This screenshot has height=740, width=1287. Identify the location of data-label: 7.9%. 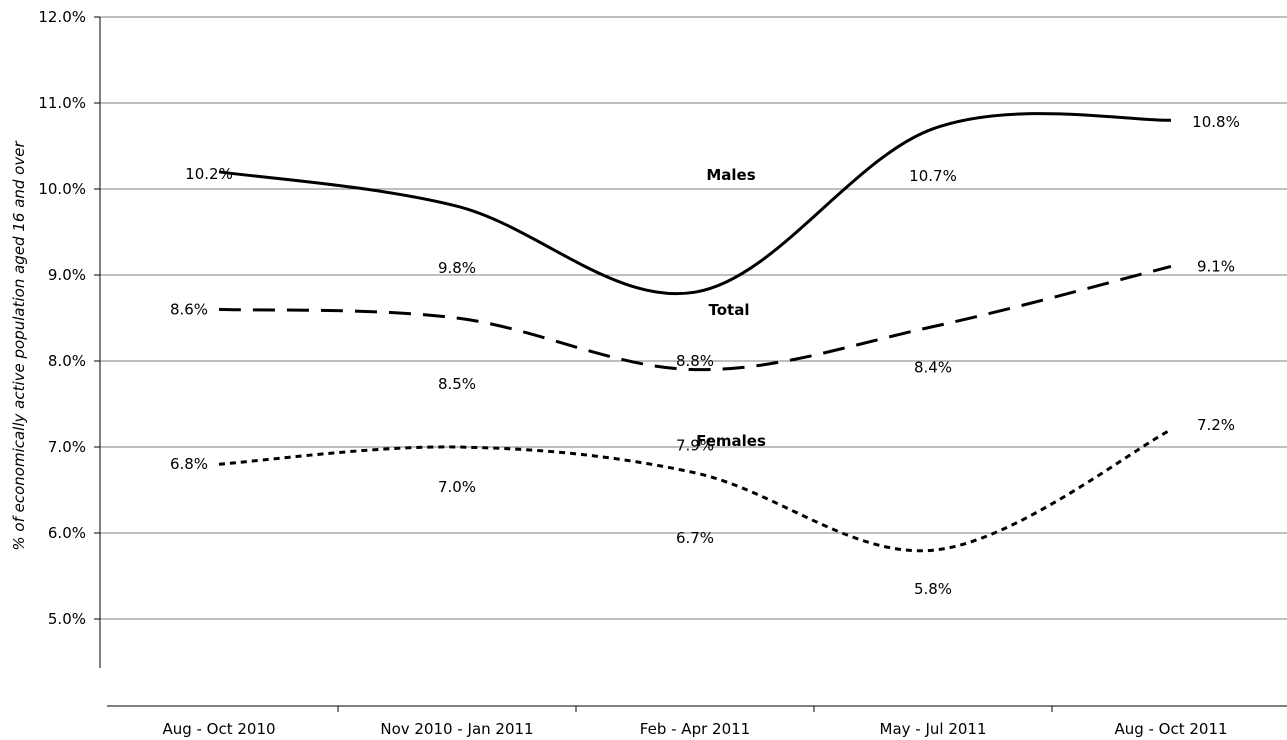
(695, 446).